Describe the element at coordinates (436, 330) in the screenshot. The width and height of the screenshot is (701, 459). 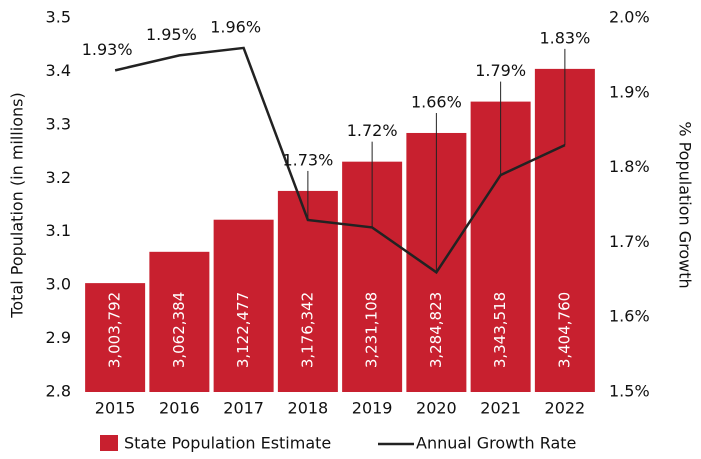
I see `bar-value-label: 3,284,823` at that location.